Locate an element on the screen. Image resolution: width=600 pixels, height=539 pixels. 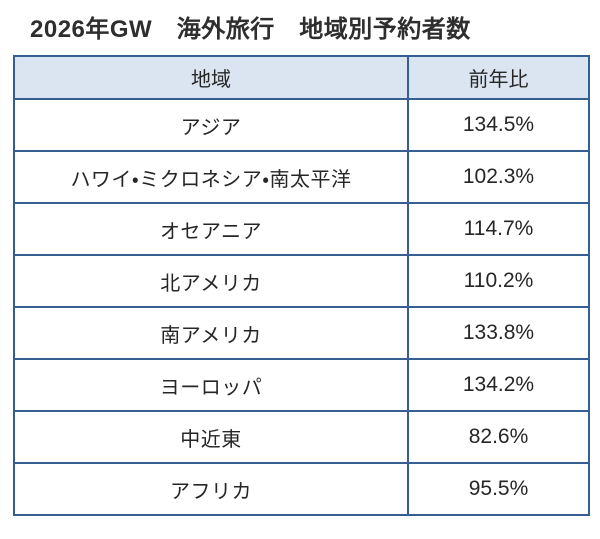
table-row: ヨーロッパ 134.2% is located at coordinates (301, 385).